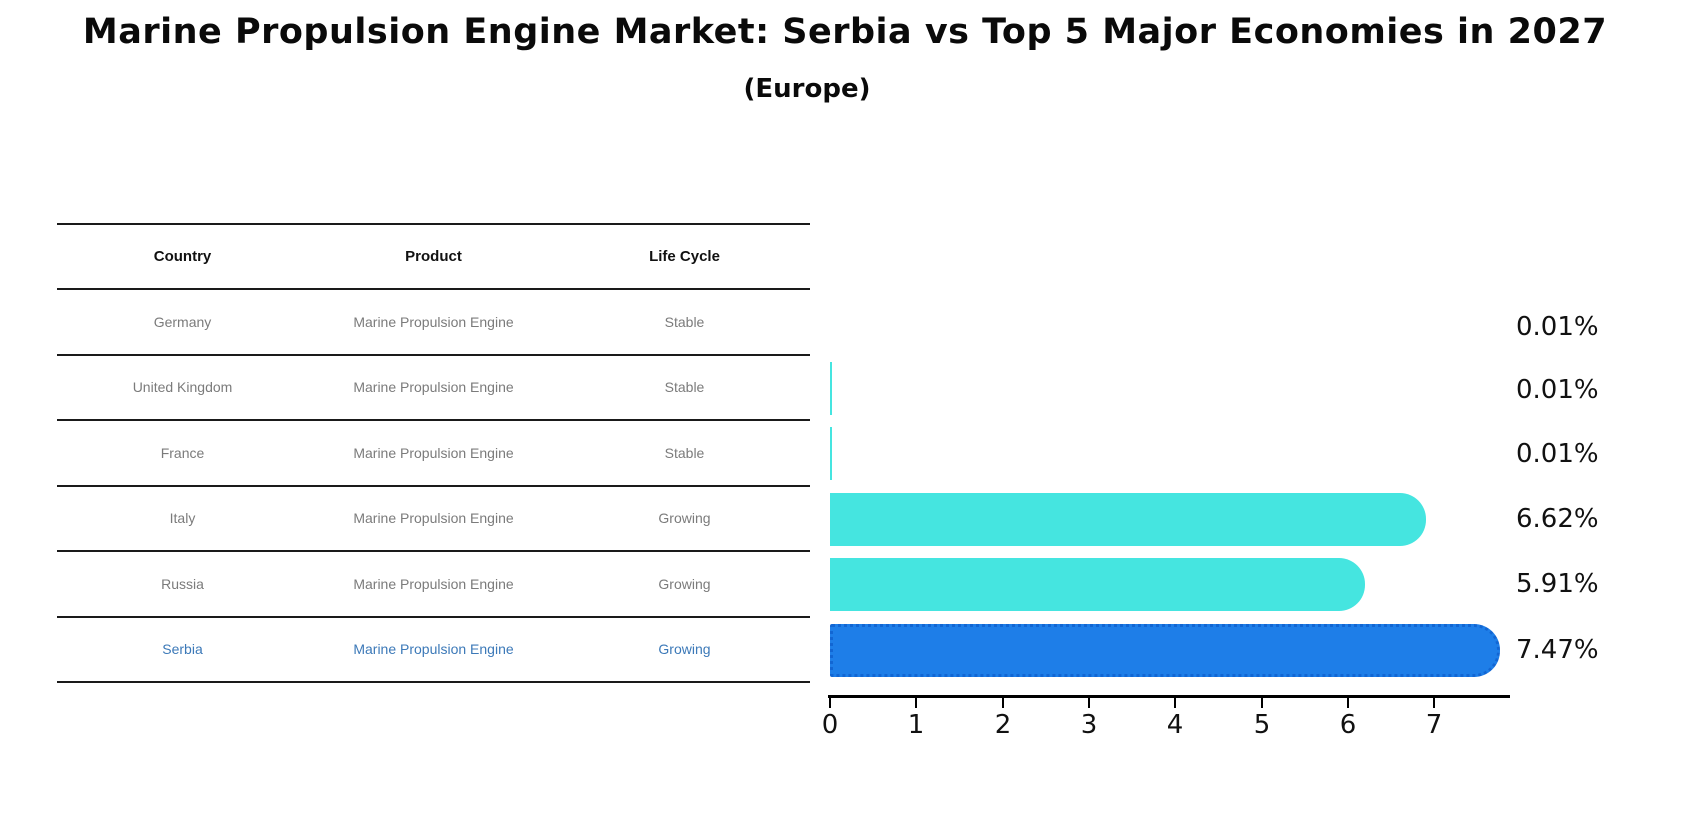  I want to click on country-cell: Germany, so click(182, 321).